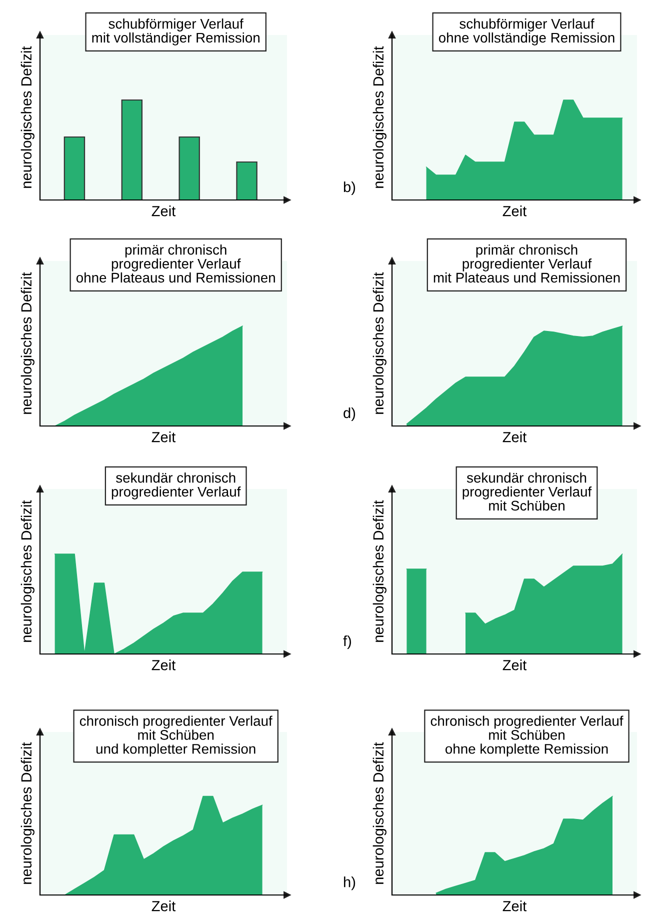  Describe the element at coordinates (527, 491) in the screenshot. I see `chart-title: sekundär chronisch progredienter Verlauf mit Schüben` at that location.